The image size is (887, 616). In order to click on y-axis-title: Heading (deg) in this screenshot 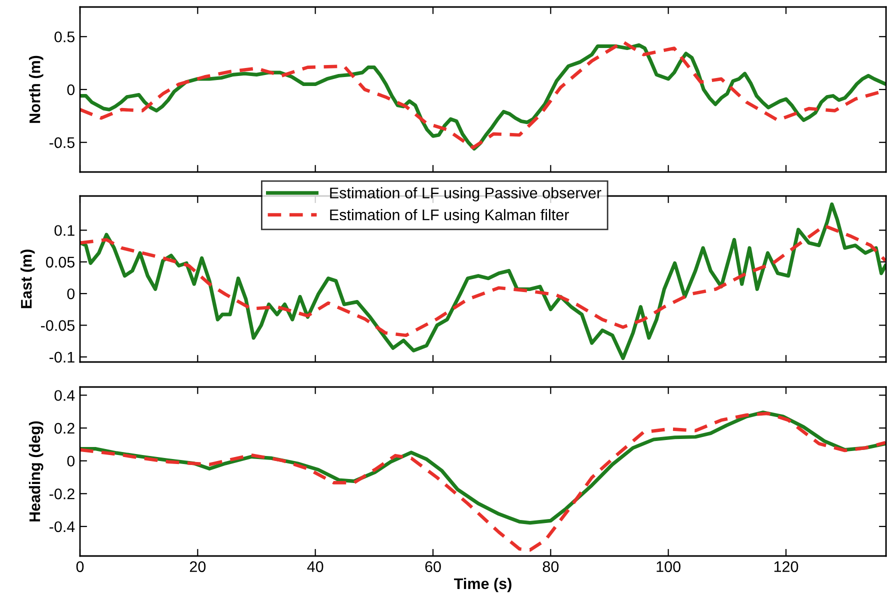, I will do `click(36, 471)`.